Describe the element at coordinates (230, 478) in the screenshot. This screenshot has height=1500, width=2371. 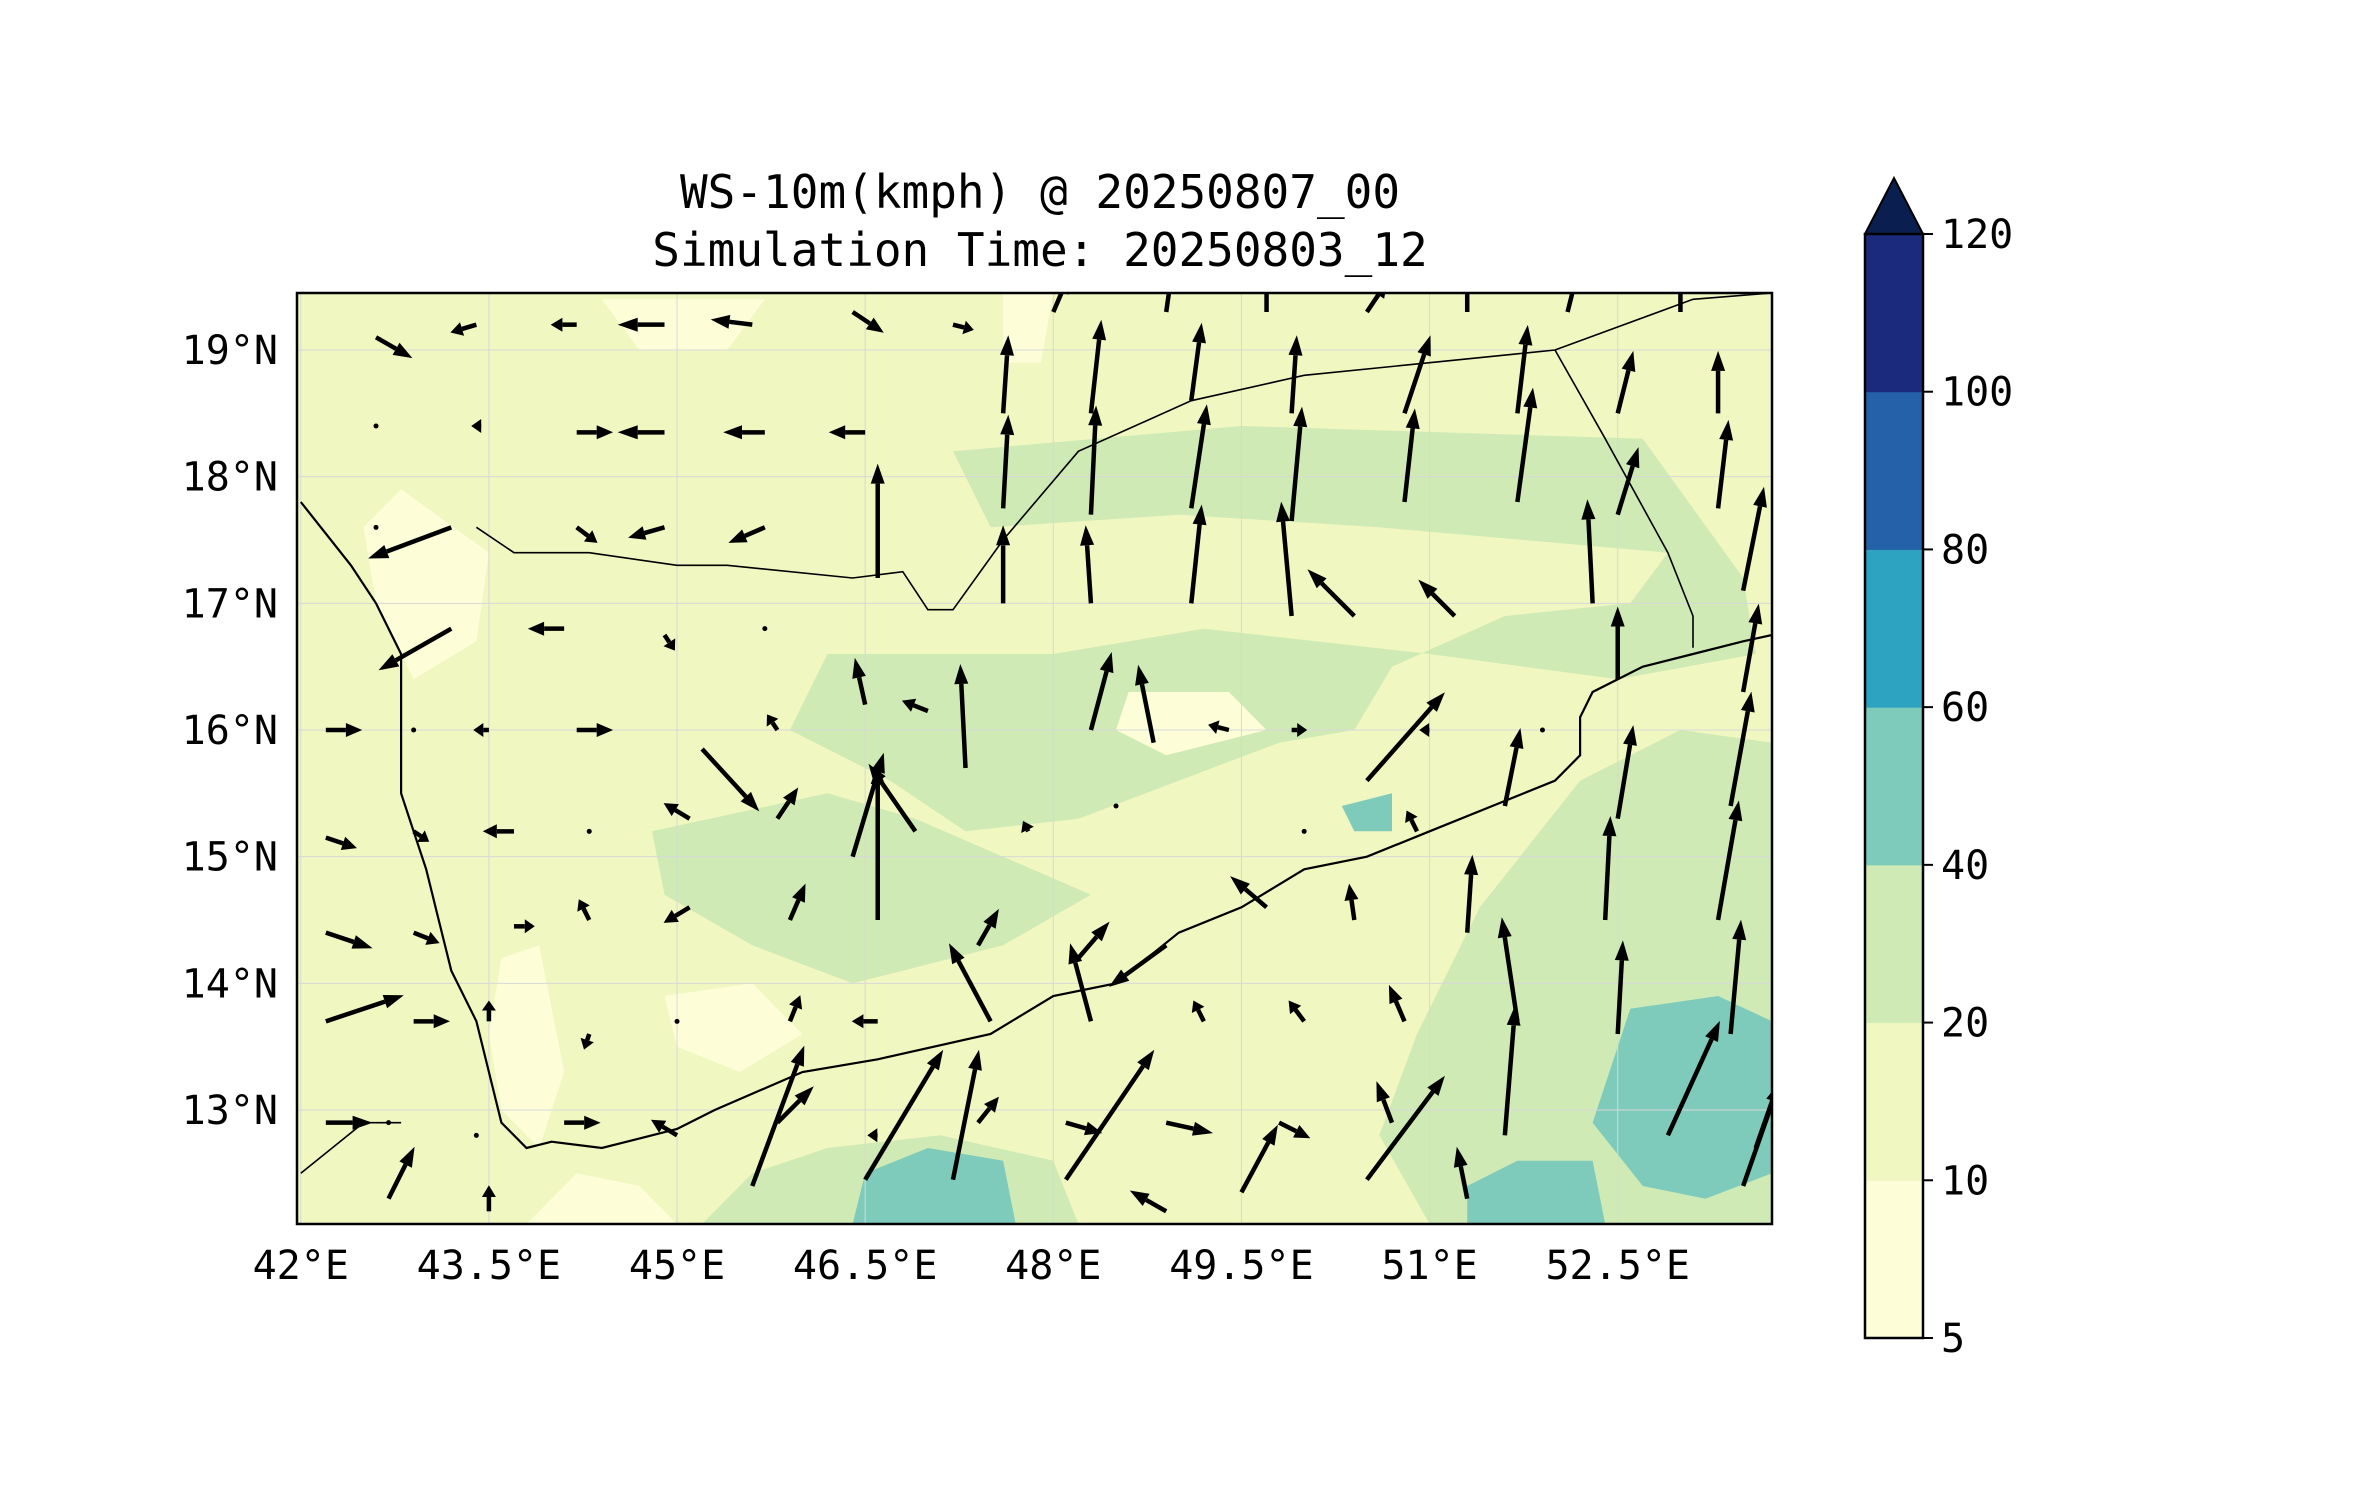
I see `lat-tick-label: 18°N` at that location.